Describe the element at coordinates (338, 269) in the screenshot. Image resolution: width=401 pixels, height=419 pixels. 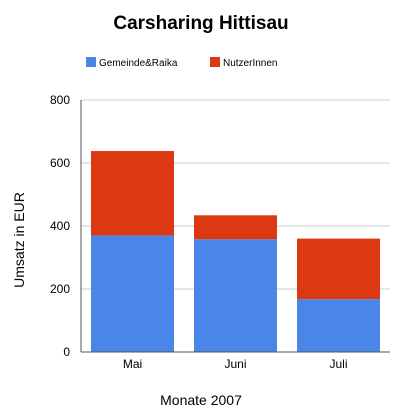
I see `bar-nutzerinnen-juli` at that location.